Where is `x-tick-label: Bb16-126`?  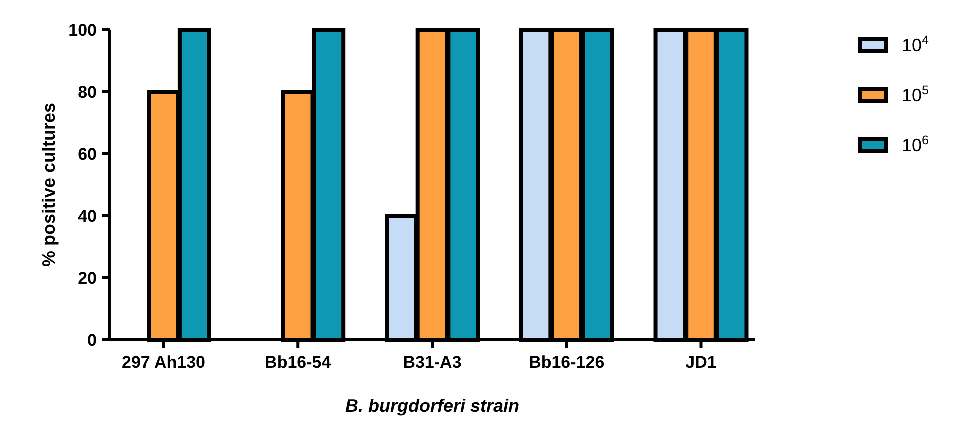 x-tick-label: Bb16-126 is located at coordinates (567, 362).